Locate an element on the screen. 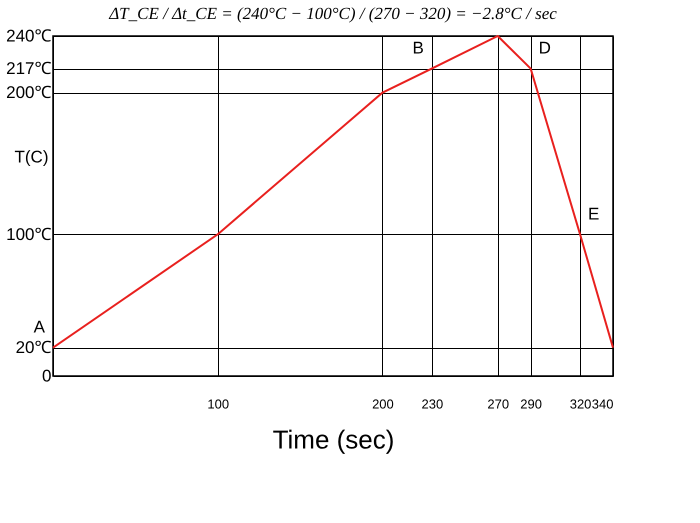 This screenshot has height=523, width=700. y-tick-label: 100℃ is located at coordinates (29, 234).